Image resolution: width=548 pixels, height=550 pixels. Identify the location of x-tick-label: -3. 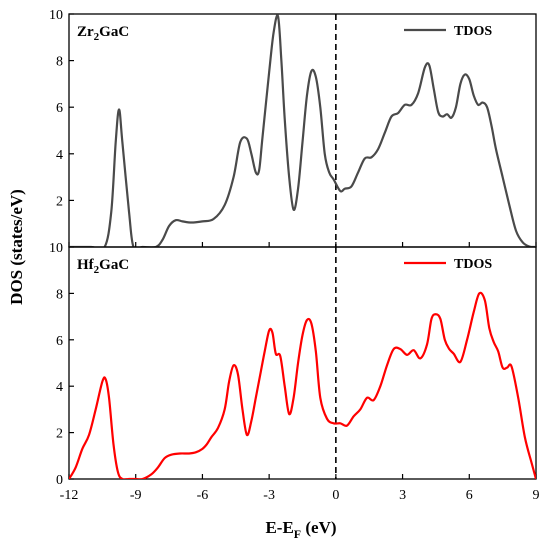
(269, 495).